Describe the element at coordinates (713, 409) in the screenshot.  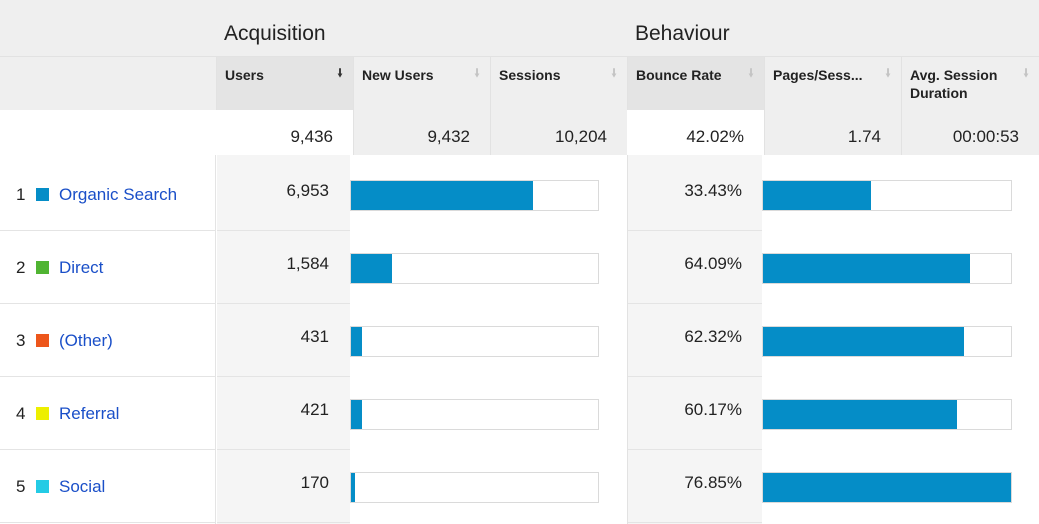
I see `bounce-rate-value: 60.17%` at that location.